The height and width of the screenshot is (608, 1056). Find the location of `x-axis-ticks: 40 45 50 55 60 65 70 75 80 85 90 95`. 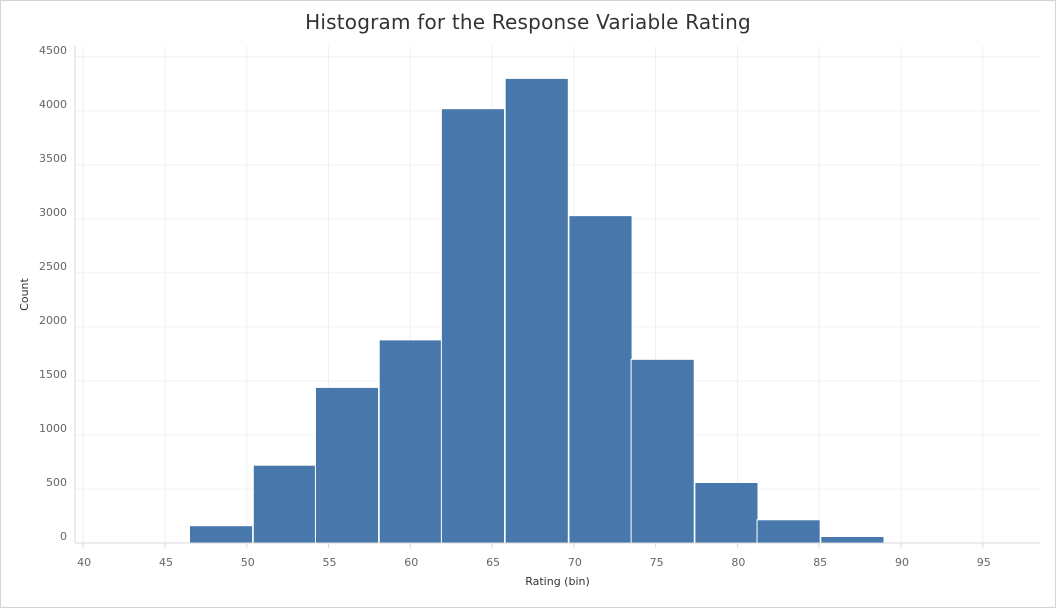

x-axis-ticks: 40 45 50 55 60 65 70 75 80 85 90 95 is located at coordinates (534, 556).